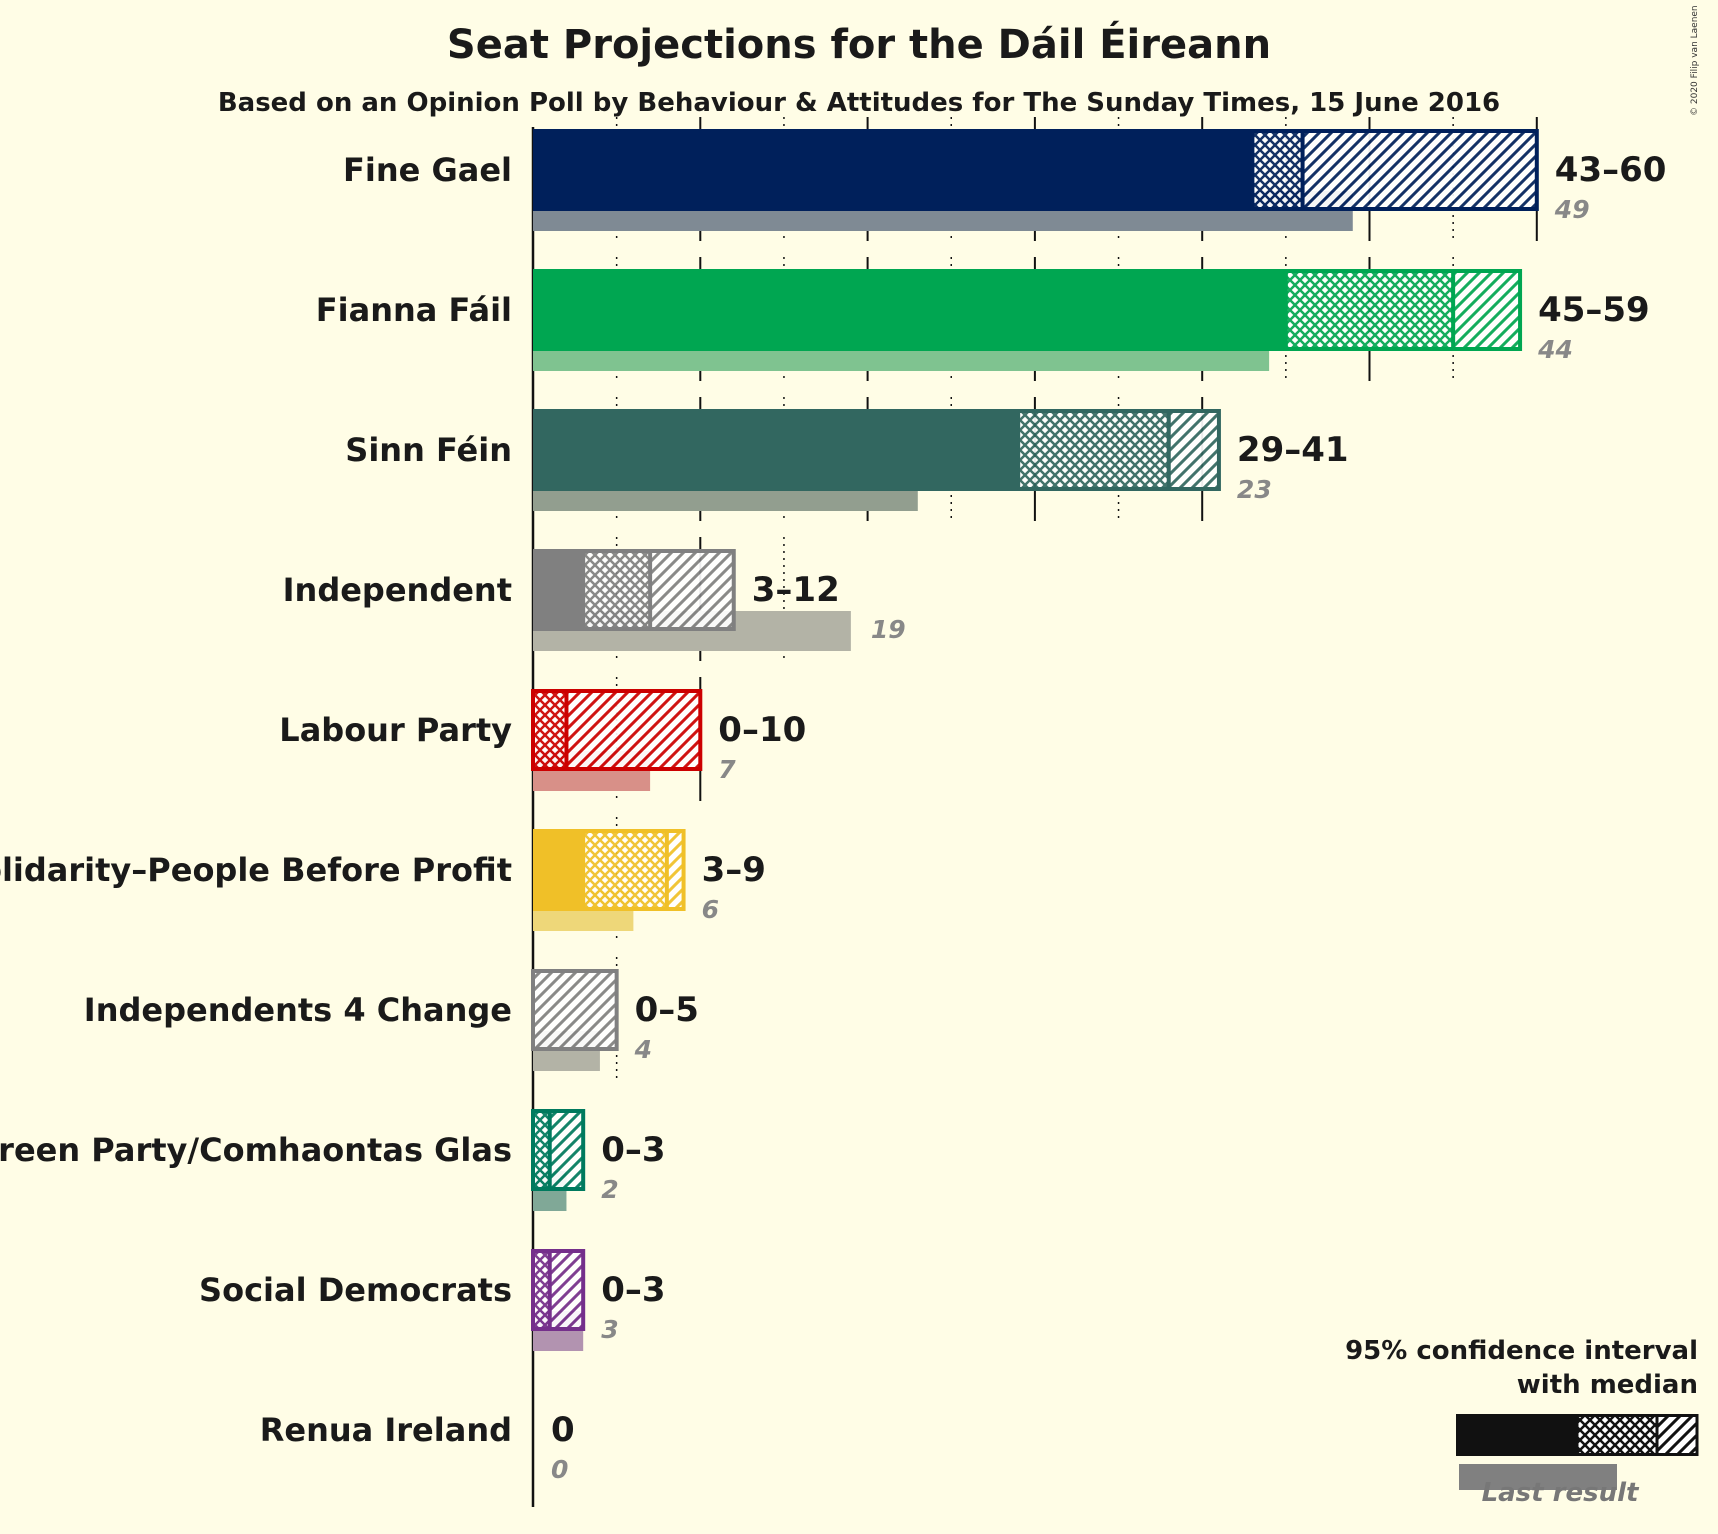 The image size is (1718, 1534). What do you see at coordinates (888, 629) in the screenshot?
I see `last-result-label: 19` at bounding box center [888, 629].